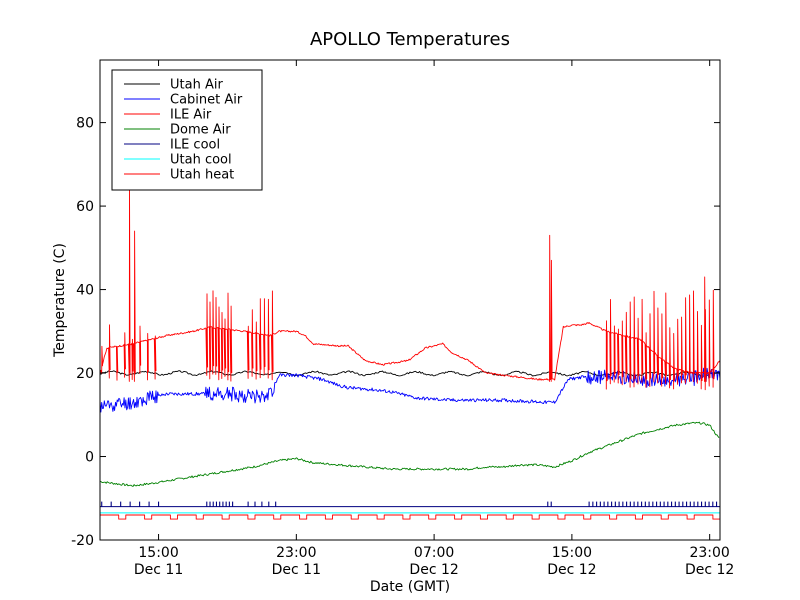 This screenshot has height=600, width=800. Describe the element at coordinates (200, 130) in the screenshot. I see `legend-label: Dome Air` at that location.